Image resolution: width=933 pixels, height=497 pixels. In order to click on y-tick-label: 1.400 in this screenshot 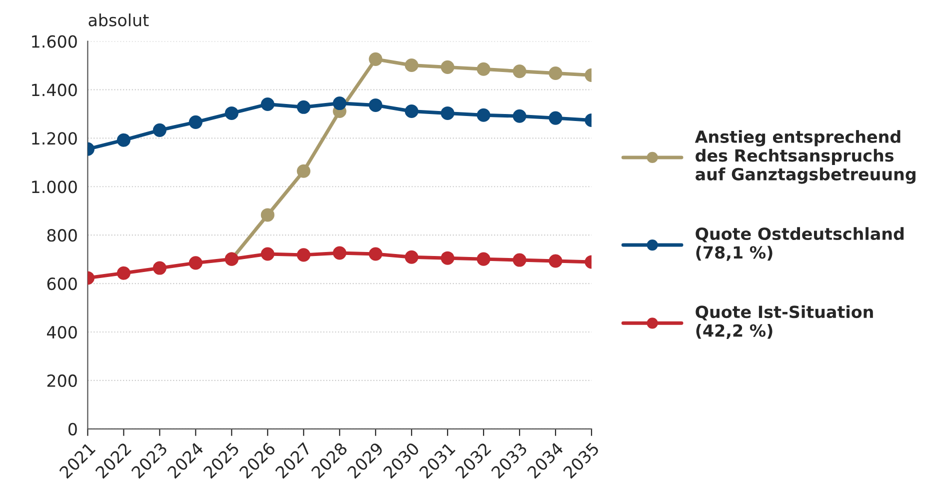, I will do `click(54, 90)`.